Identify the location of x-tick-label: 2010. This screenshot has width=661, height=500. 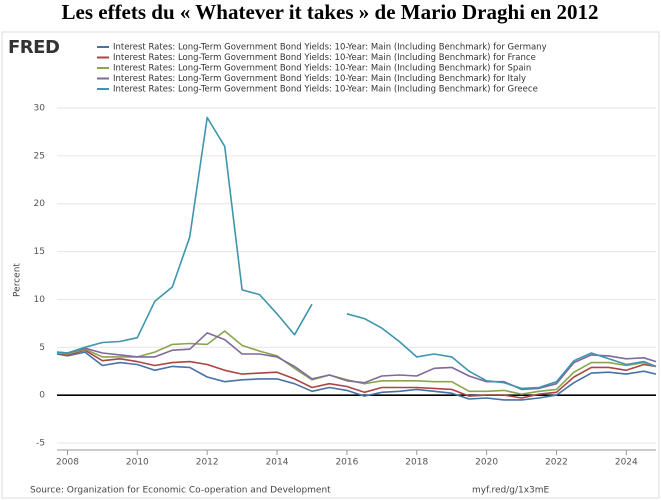
(137, 463).